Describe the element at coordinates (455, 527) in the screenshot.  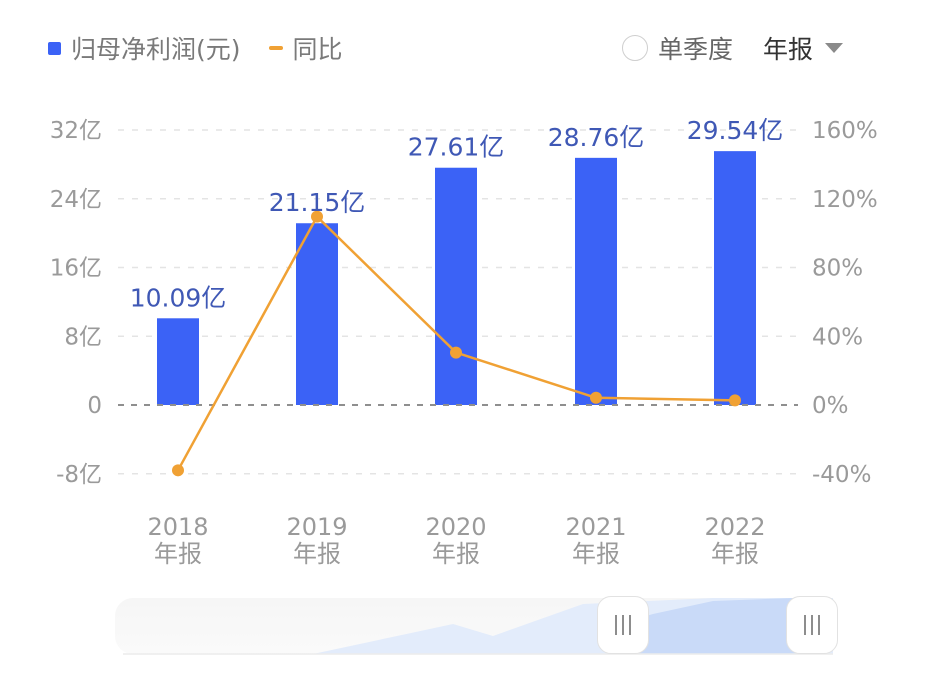
I see `x-tick-year: 2020` at that location.